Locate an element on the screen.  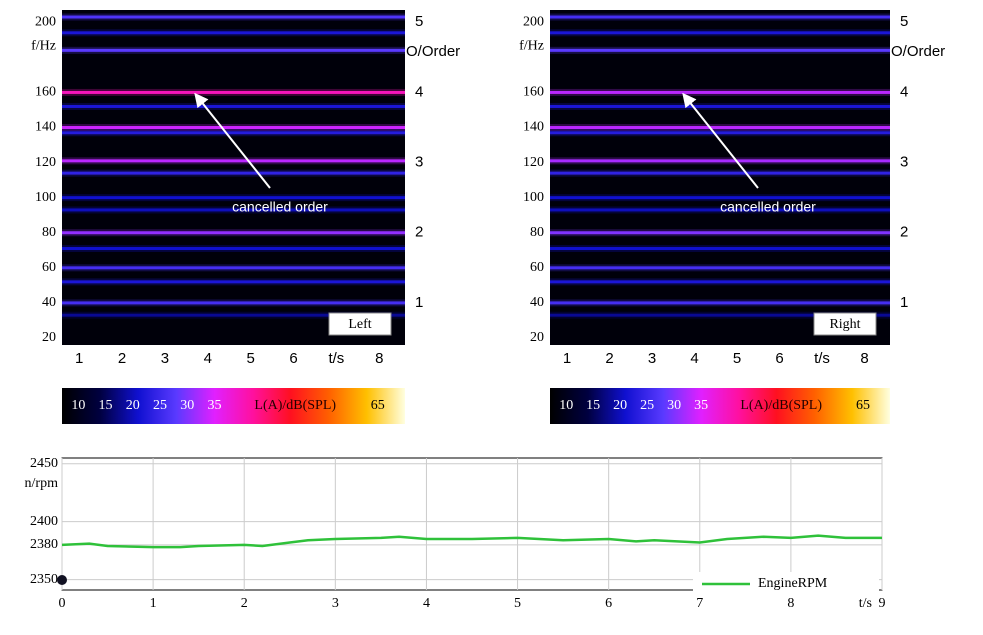
channel-label: Left is located at coordinates (359, 324).